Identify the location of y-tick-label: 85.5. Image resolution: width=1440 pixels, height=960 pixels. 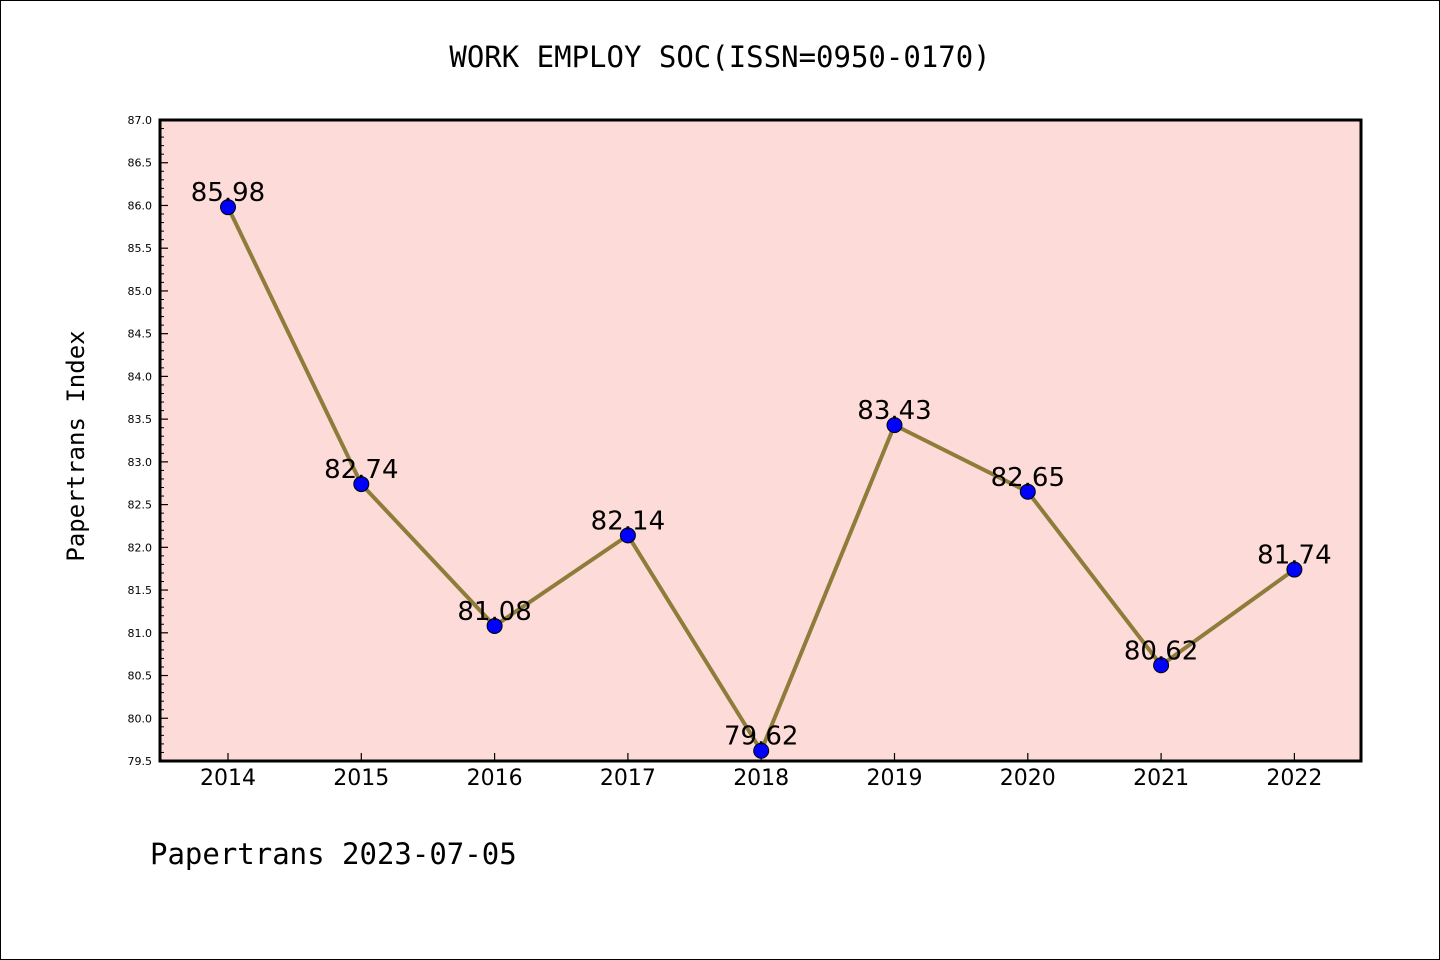
(140, 248).